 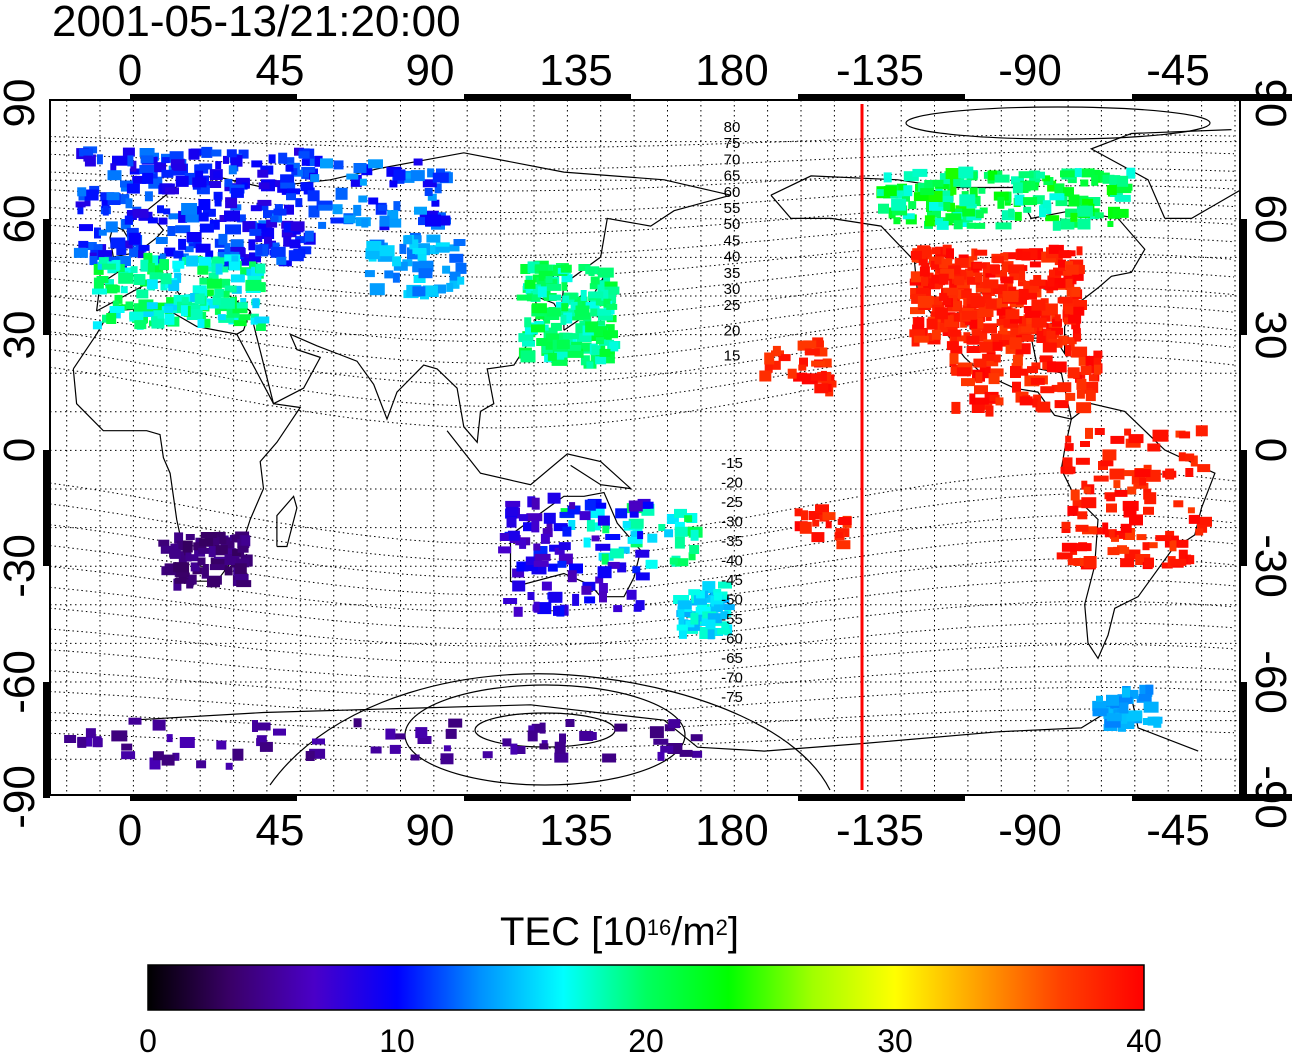 What do you see at coordinates (575, 70) in the screenshot?
I see `top-lon-label: 135` at bounding box center [575, 70].